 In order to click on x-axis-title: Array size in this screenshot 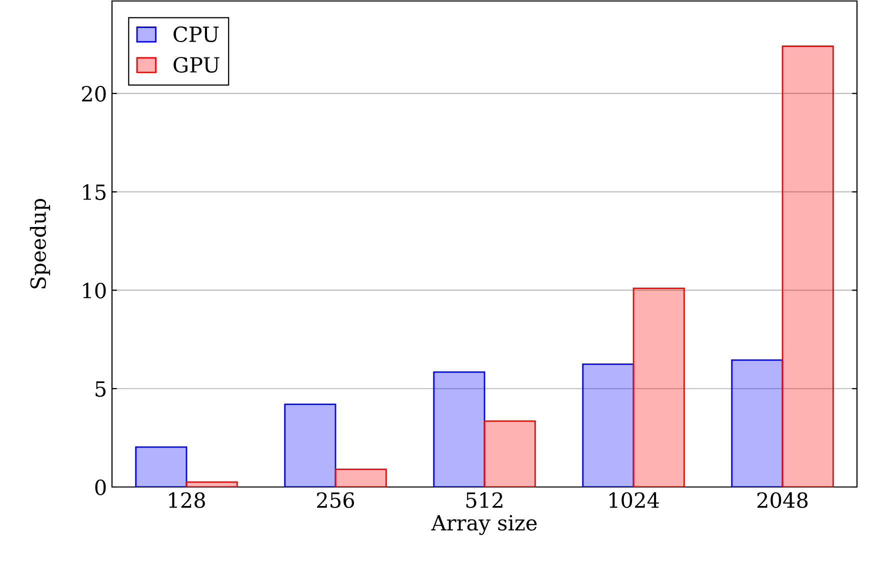, I will do `click(484, 525)`.